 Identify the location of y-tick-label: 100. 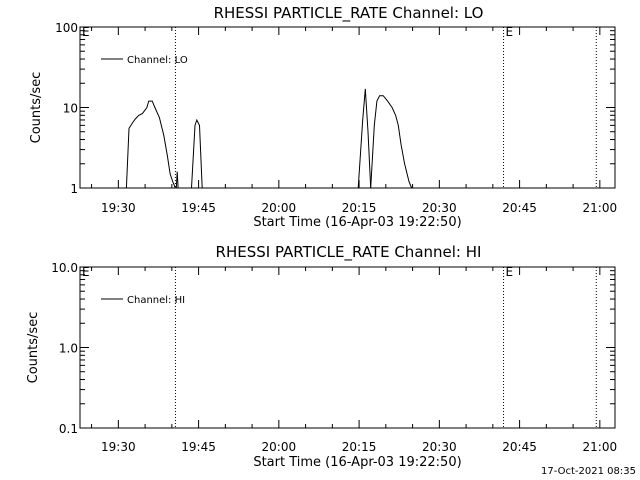
(66, 28).